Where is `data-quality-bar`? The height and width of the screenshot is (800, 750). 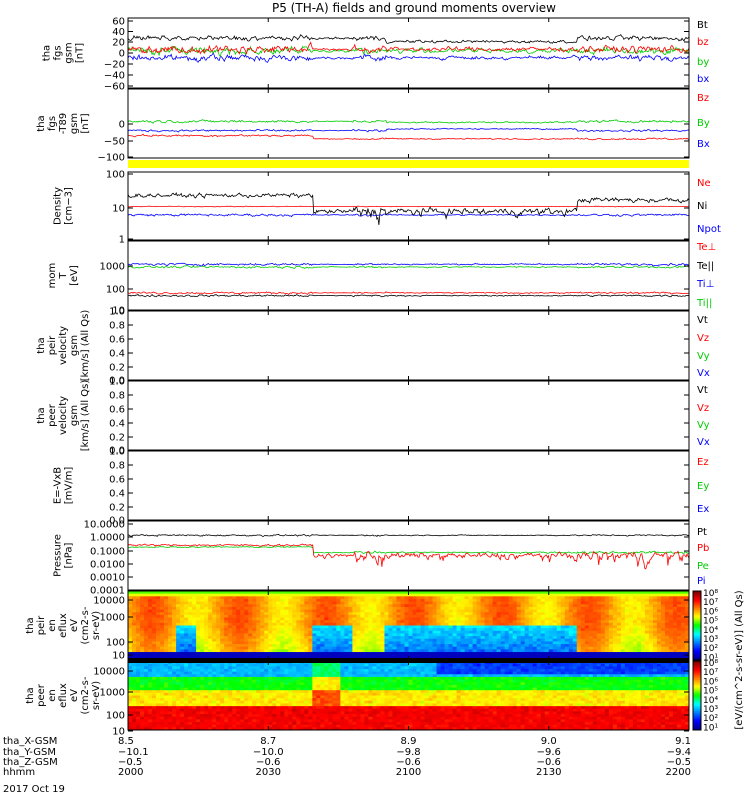
data-quality-bar is located at coordinates (408, 164).